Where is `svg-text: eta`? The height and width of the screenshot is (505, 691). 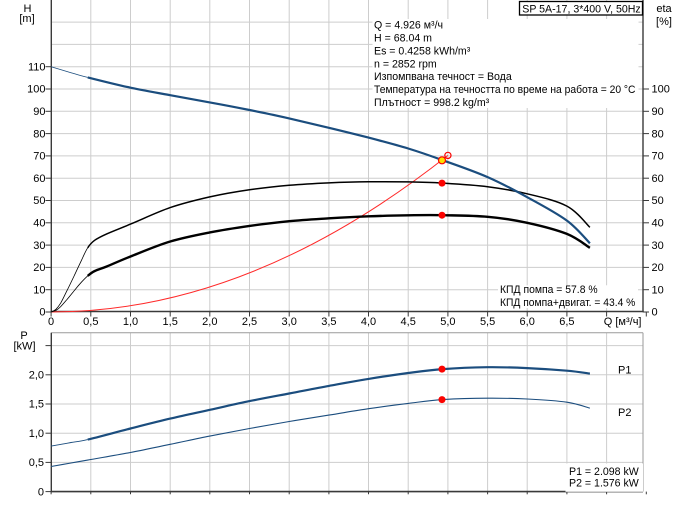
svg-text: eta is located at coordinates (664, 9).